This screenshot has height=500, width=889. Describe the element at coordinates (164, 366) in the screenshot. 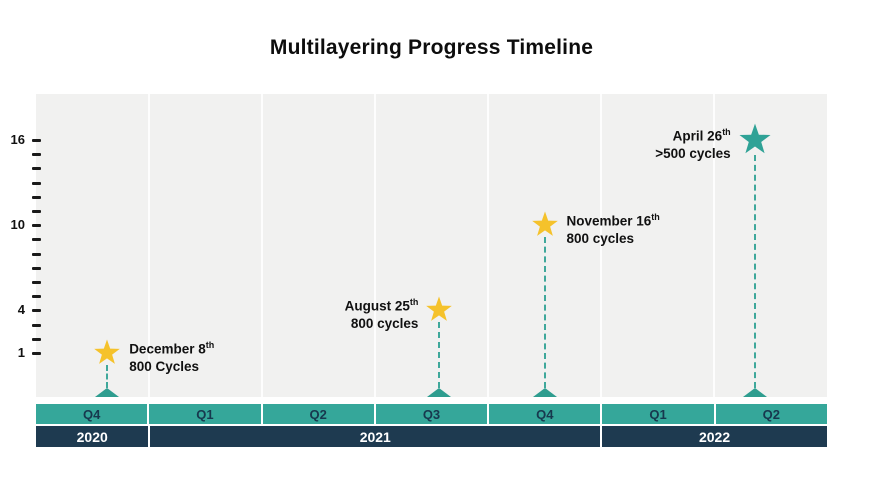

I see `milestone-cycles: 800 Cycles` at that location.